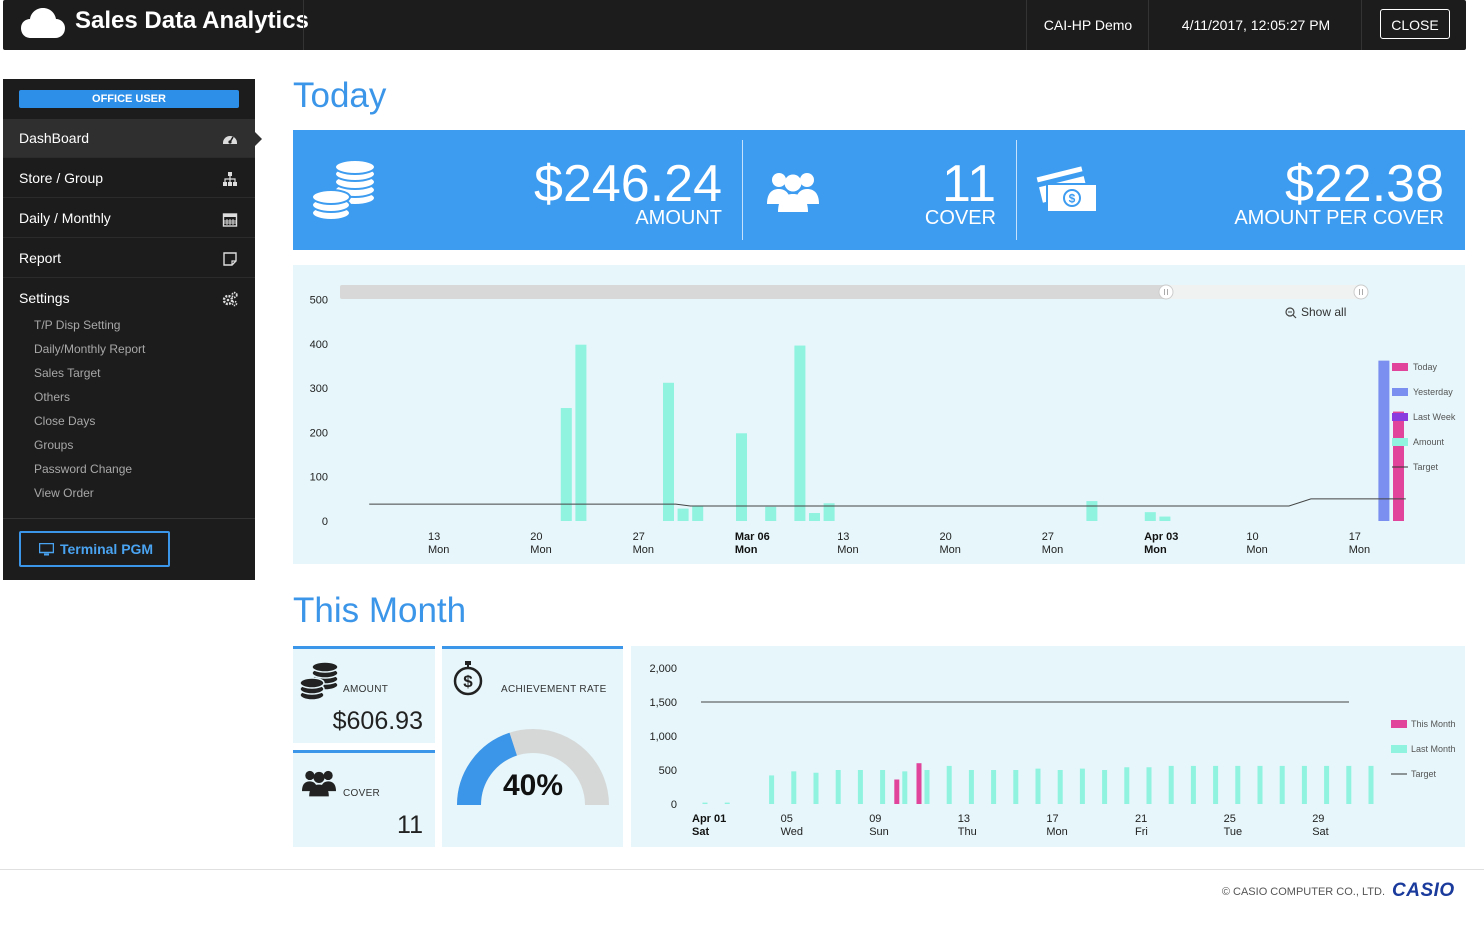 This screenshot has height=937, width=1484. Describe the element at coordinates (65, 421) in the screenshot. I see `settings-subitem-close-days: Close Days` at that location.